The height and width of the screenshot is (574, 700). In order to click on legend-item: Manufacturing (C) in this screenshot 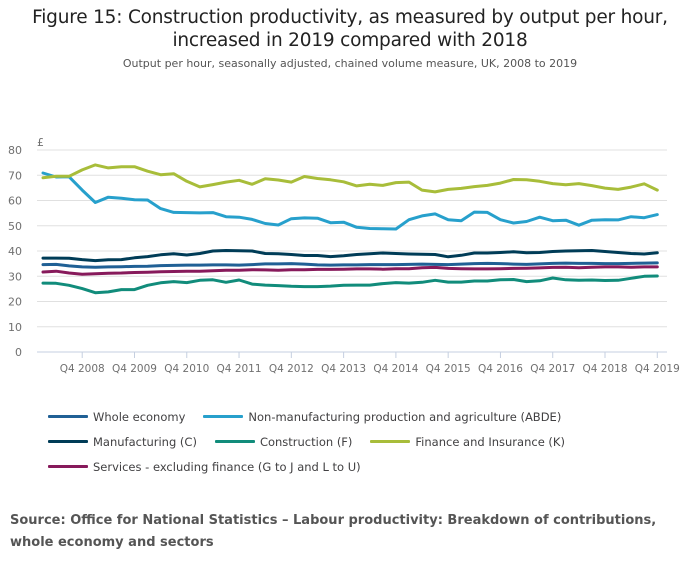, I will do `click(122, 442)`.